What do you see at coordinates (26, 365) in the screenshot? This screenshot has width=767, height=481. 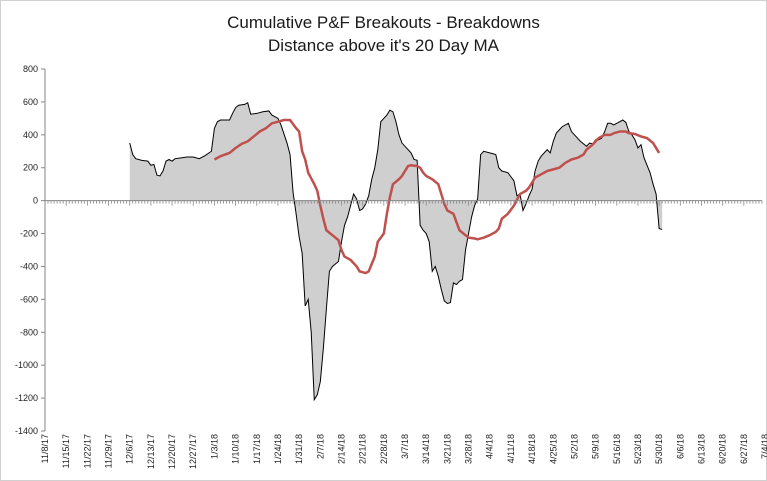 I see `y-tick-label: -1000` at bounding box center [26, 365].